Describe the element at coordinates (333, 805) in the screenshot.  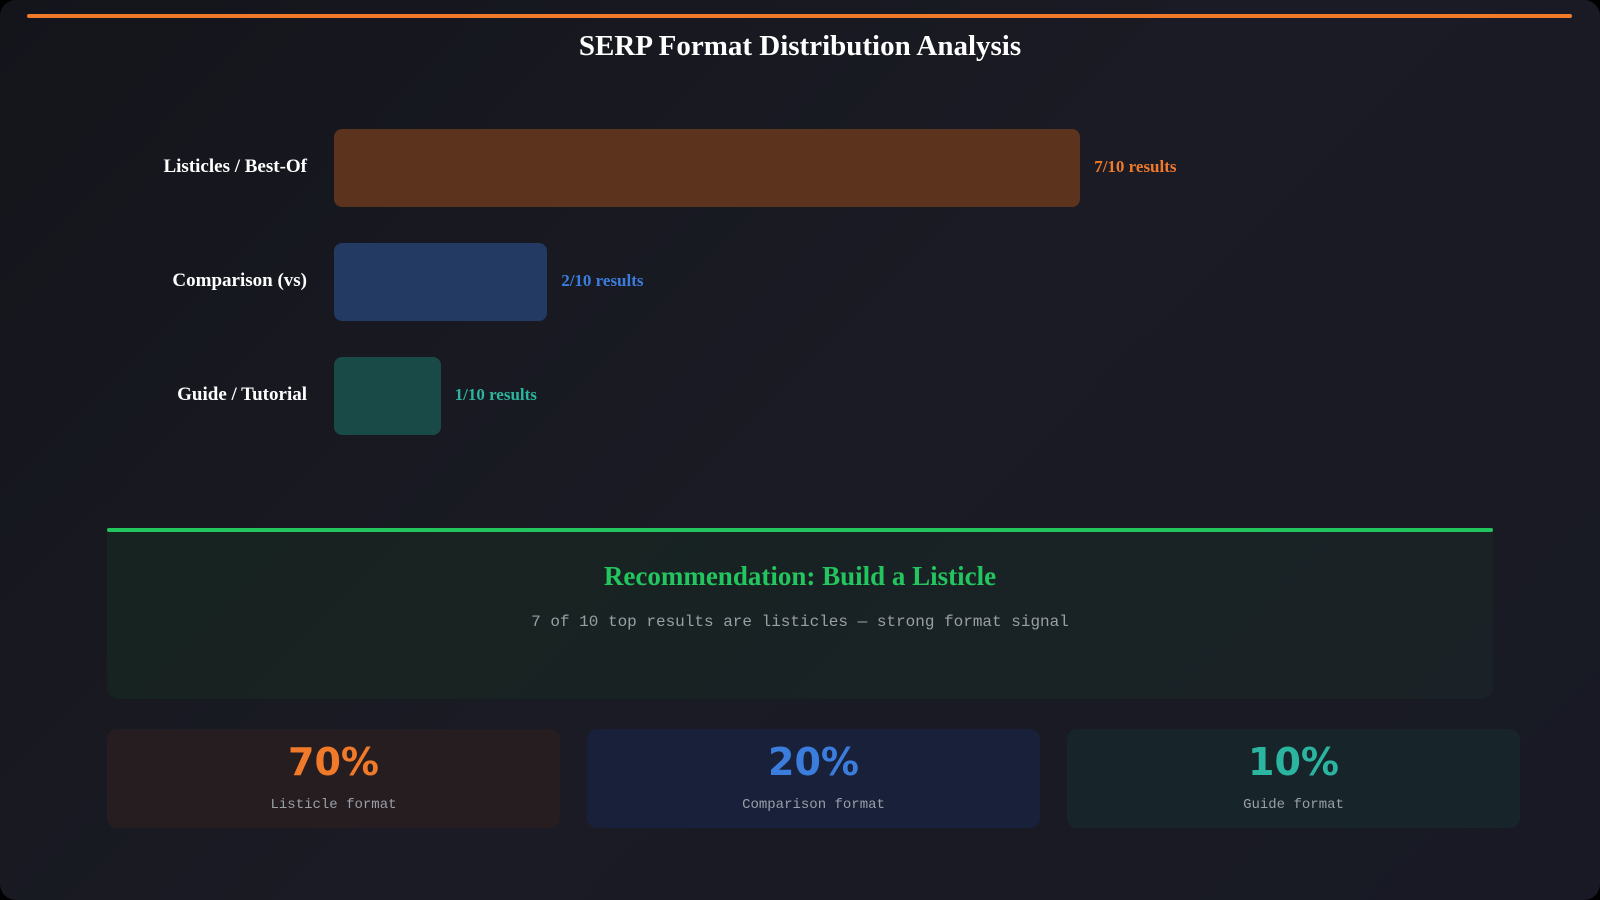
I see `stat-label: Listicle format` at that location.